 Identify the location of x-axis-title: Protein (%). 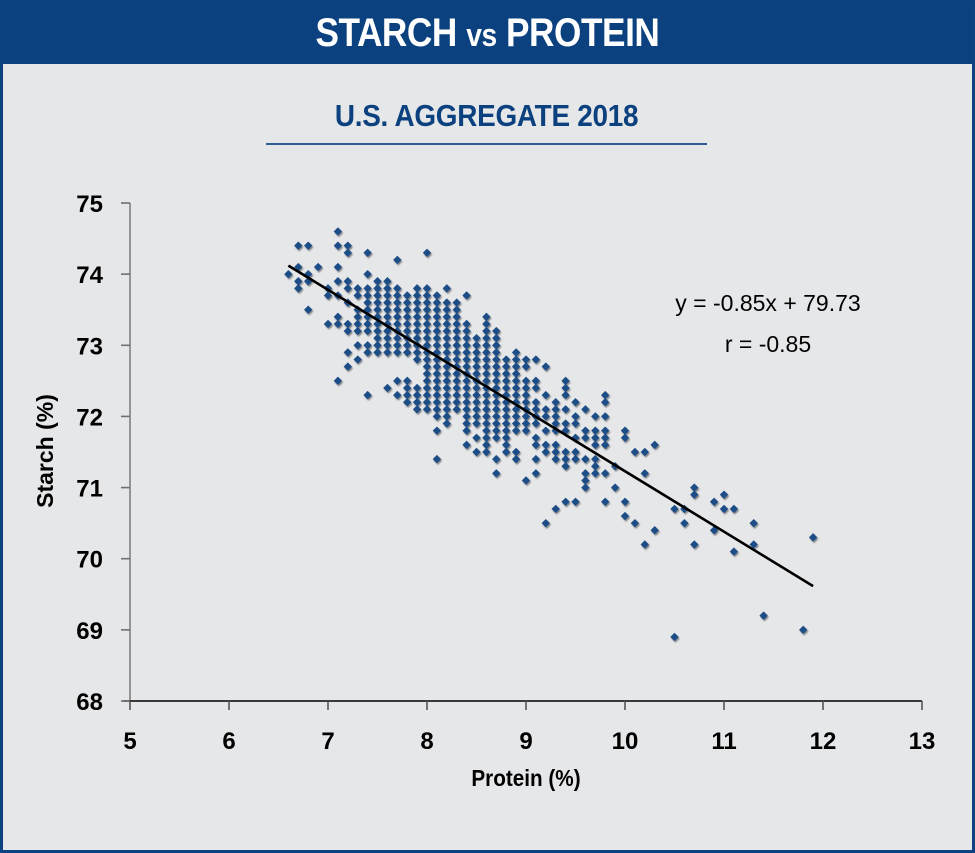
(525, 778).